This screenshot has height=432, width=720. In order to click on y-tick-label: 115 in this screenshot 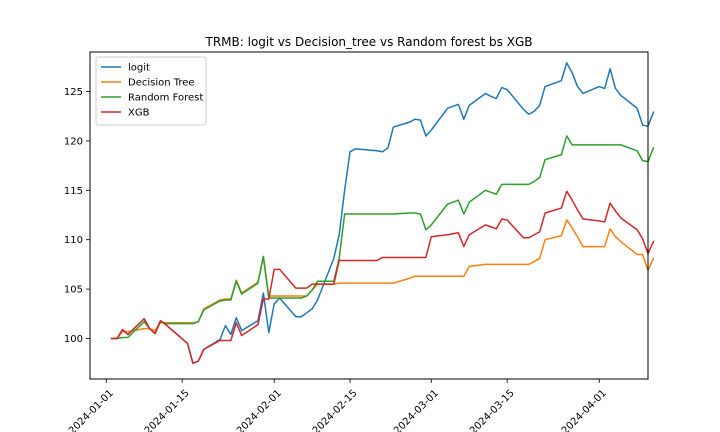, I will do `click(73, 191)`.